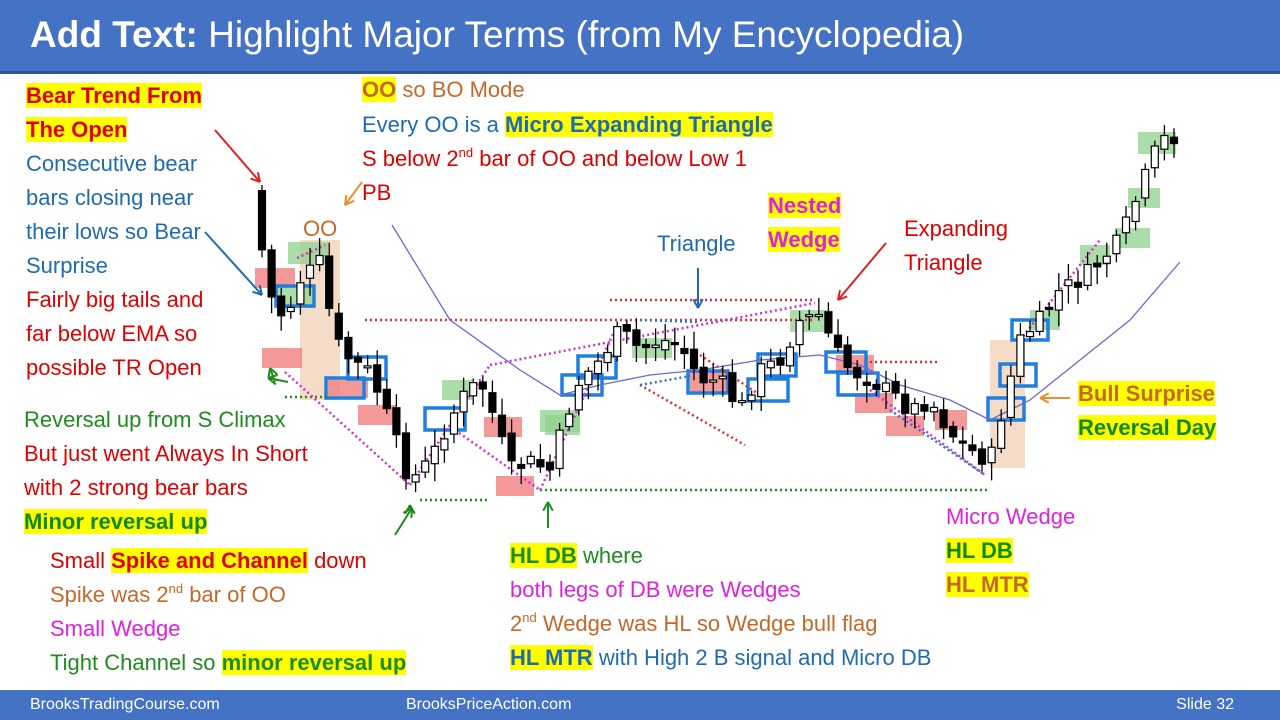  I want to click on note-blue-3: their lows so Bear, so click(113, 231).